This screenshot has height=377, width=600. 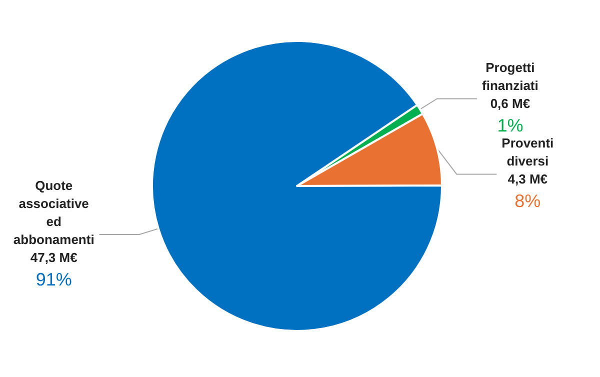 I want to click on slice-label: Progetti finanziati, so click(x=510, y=77).